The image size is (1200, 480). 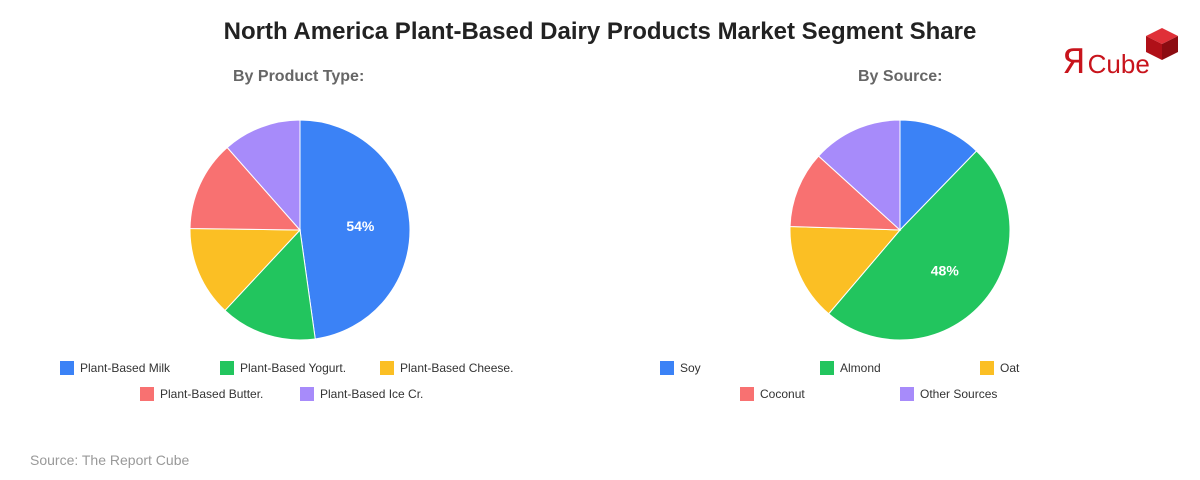 I want to click on pie-slice-coconut, so click(x=845, y=193).